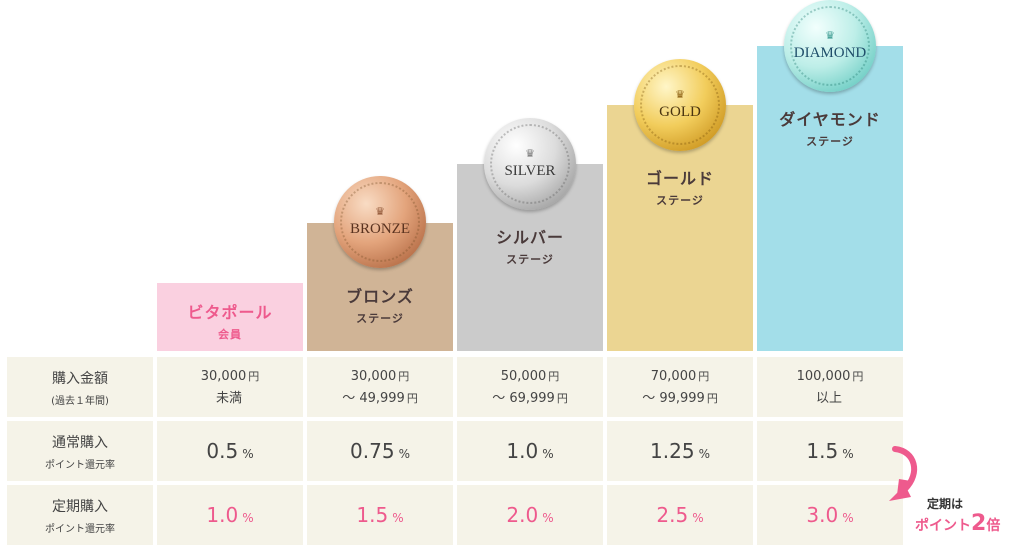  I want to click on subscription-rate-diamond: 3.0%, so click(830, 515).